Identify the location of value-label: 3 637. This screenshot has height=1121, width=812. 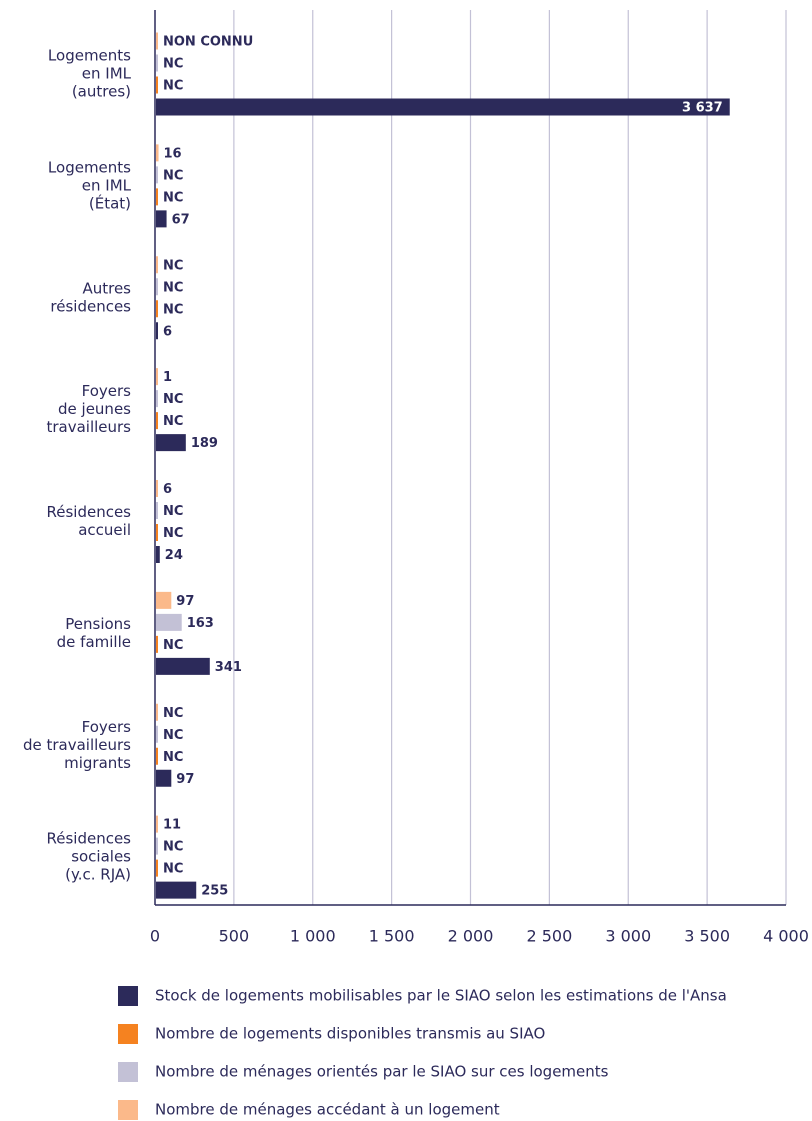
(702, 108).